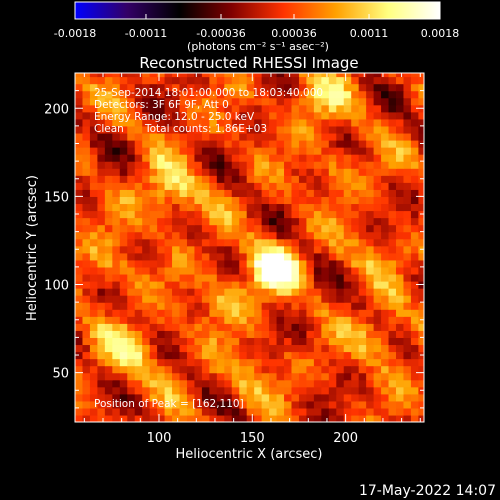 This screenshot has height=500, width=500. Describe the element at coordinates (169, 404) in the screenshot. I see `peak-position-text: Position of Peak = [162,110]` at that location.